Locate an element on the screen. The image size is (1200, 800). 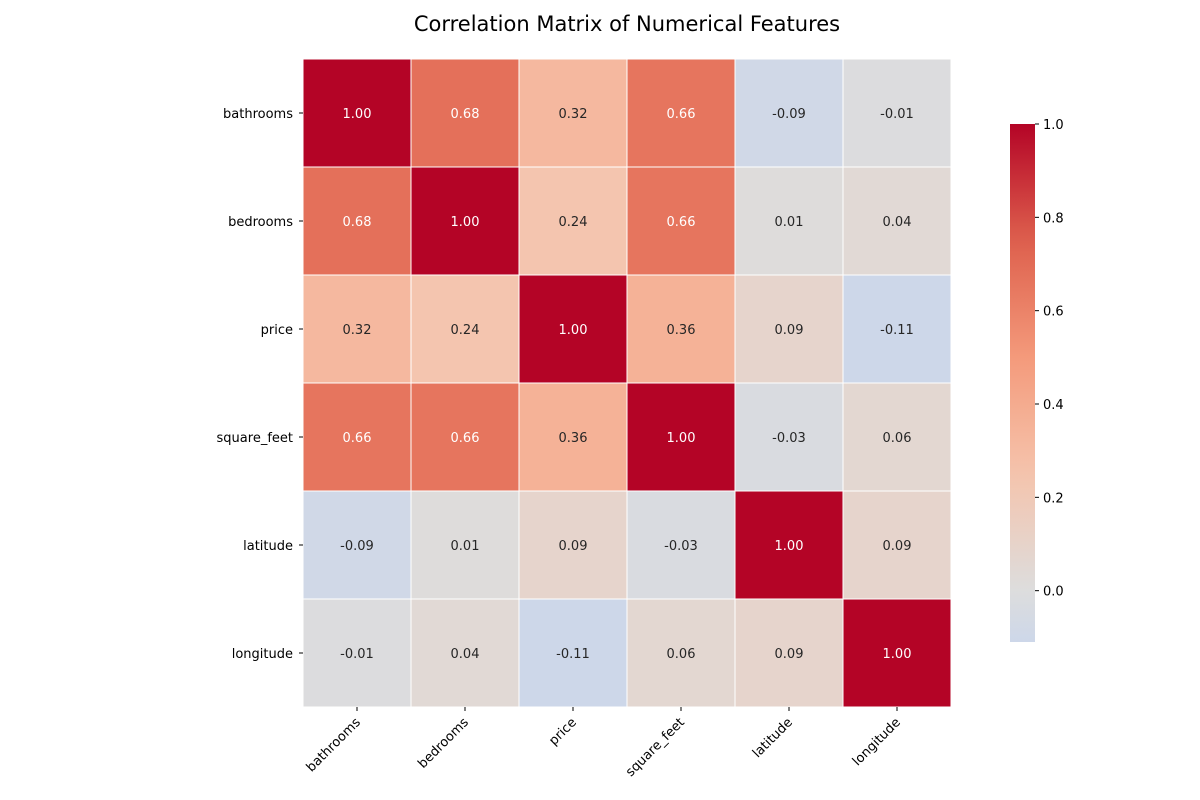
column-tick-label: square_feet is located at coordinates (655, 747).